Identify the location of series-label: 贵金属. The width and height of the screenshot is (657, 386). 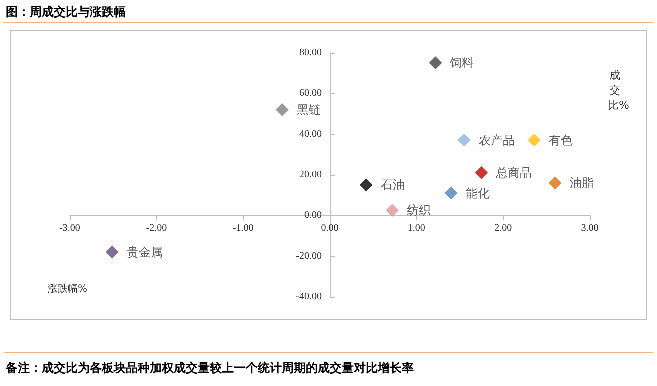
(144, 252).